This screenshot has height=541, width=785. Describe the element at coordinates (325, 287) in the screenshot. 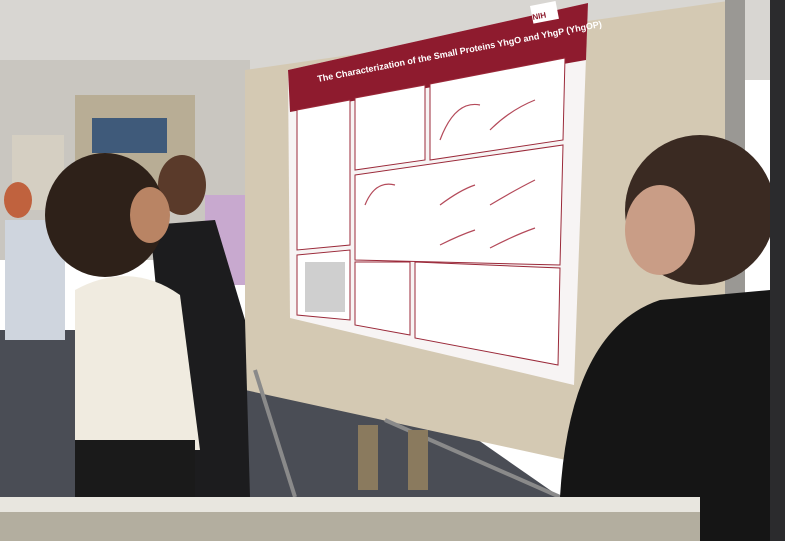

I see `gel-image` at that location.